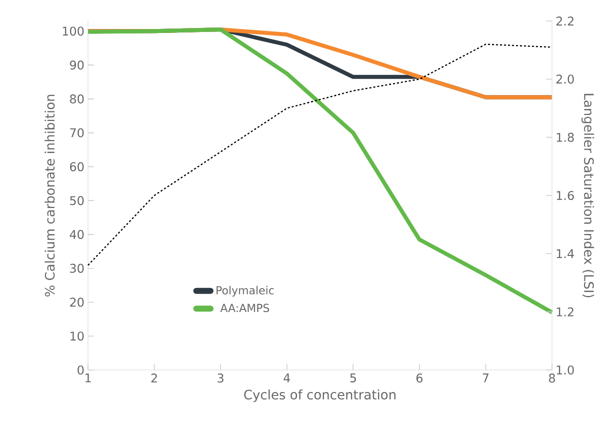 This screenshot has width=616, height=425. Describe the element at coordinates (565, 137) in the screenshot. I see `y2-tick-label: 1.8` at that location.